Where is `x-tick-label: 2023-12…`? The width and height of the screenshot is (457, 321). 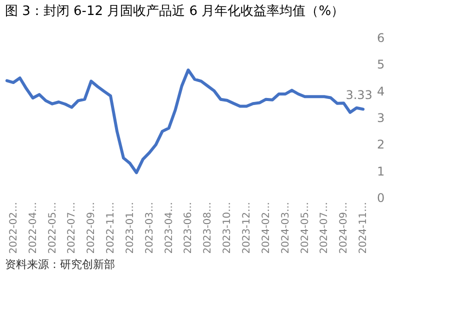 x-tick-label: 2023-12… is located at coordinates (247, 228).